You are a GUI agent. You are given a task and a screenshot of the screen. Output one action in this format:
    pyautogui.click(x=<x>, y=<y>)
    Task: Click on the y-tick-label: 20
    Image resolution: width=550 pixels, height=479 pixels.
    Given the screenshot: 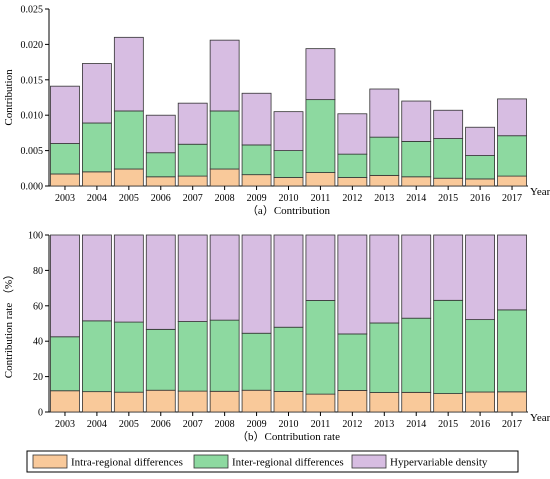 What is the action you would take?
    pyautogui.click(x=38, y=377)
    